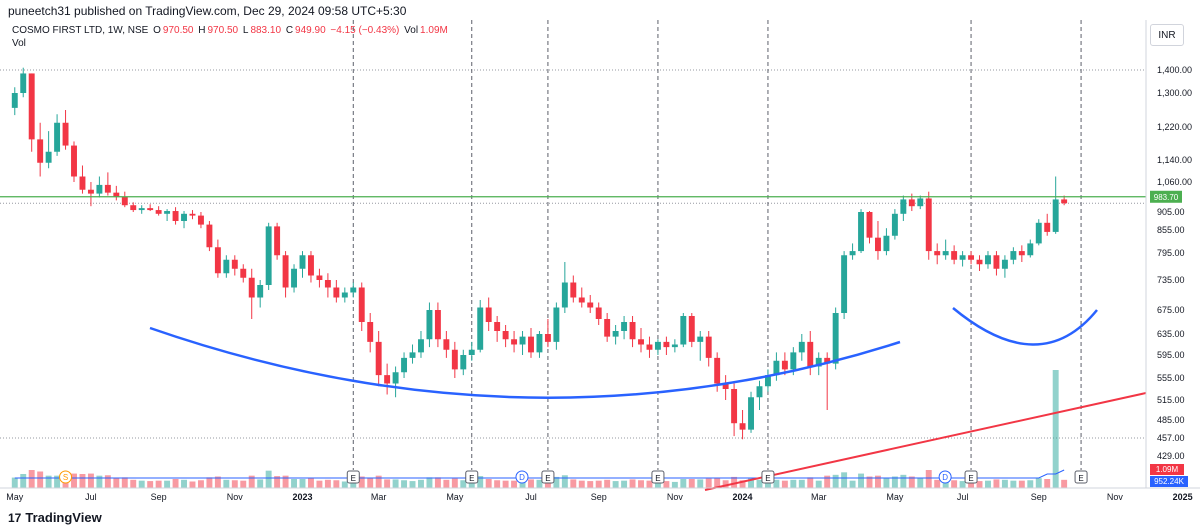 The image size is (1200, 531). I want to click on handle-curve, so click(1025, 326).